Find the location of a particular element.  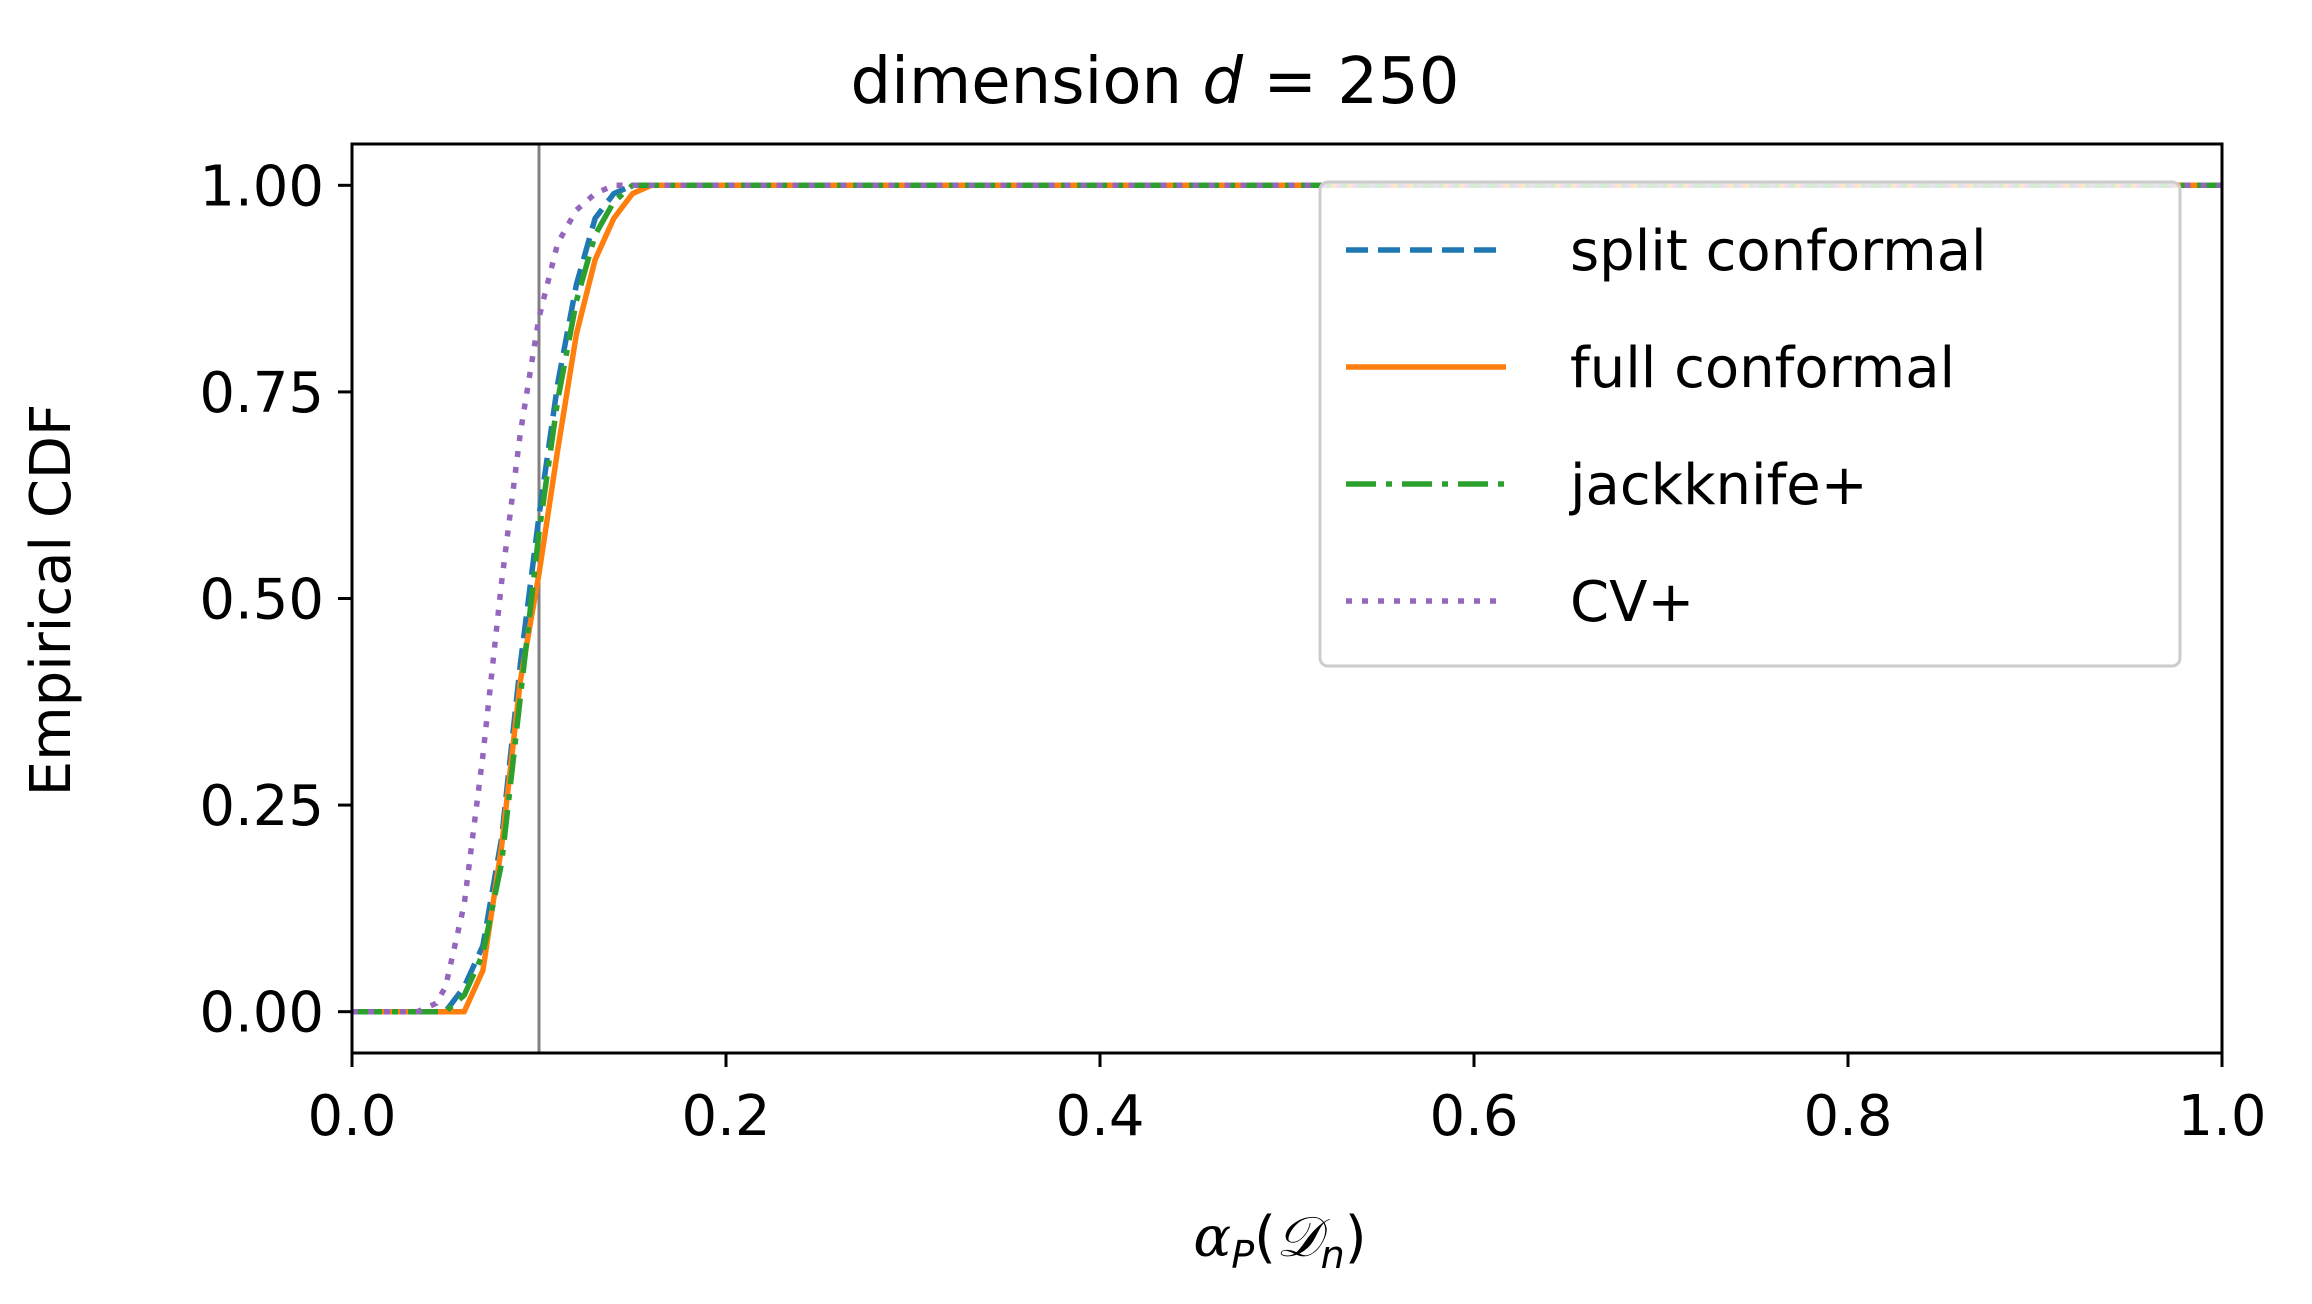

chart-title-variable: d is located at coordinates (1222, 82).